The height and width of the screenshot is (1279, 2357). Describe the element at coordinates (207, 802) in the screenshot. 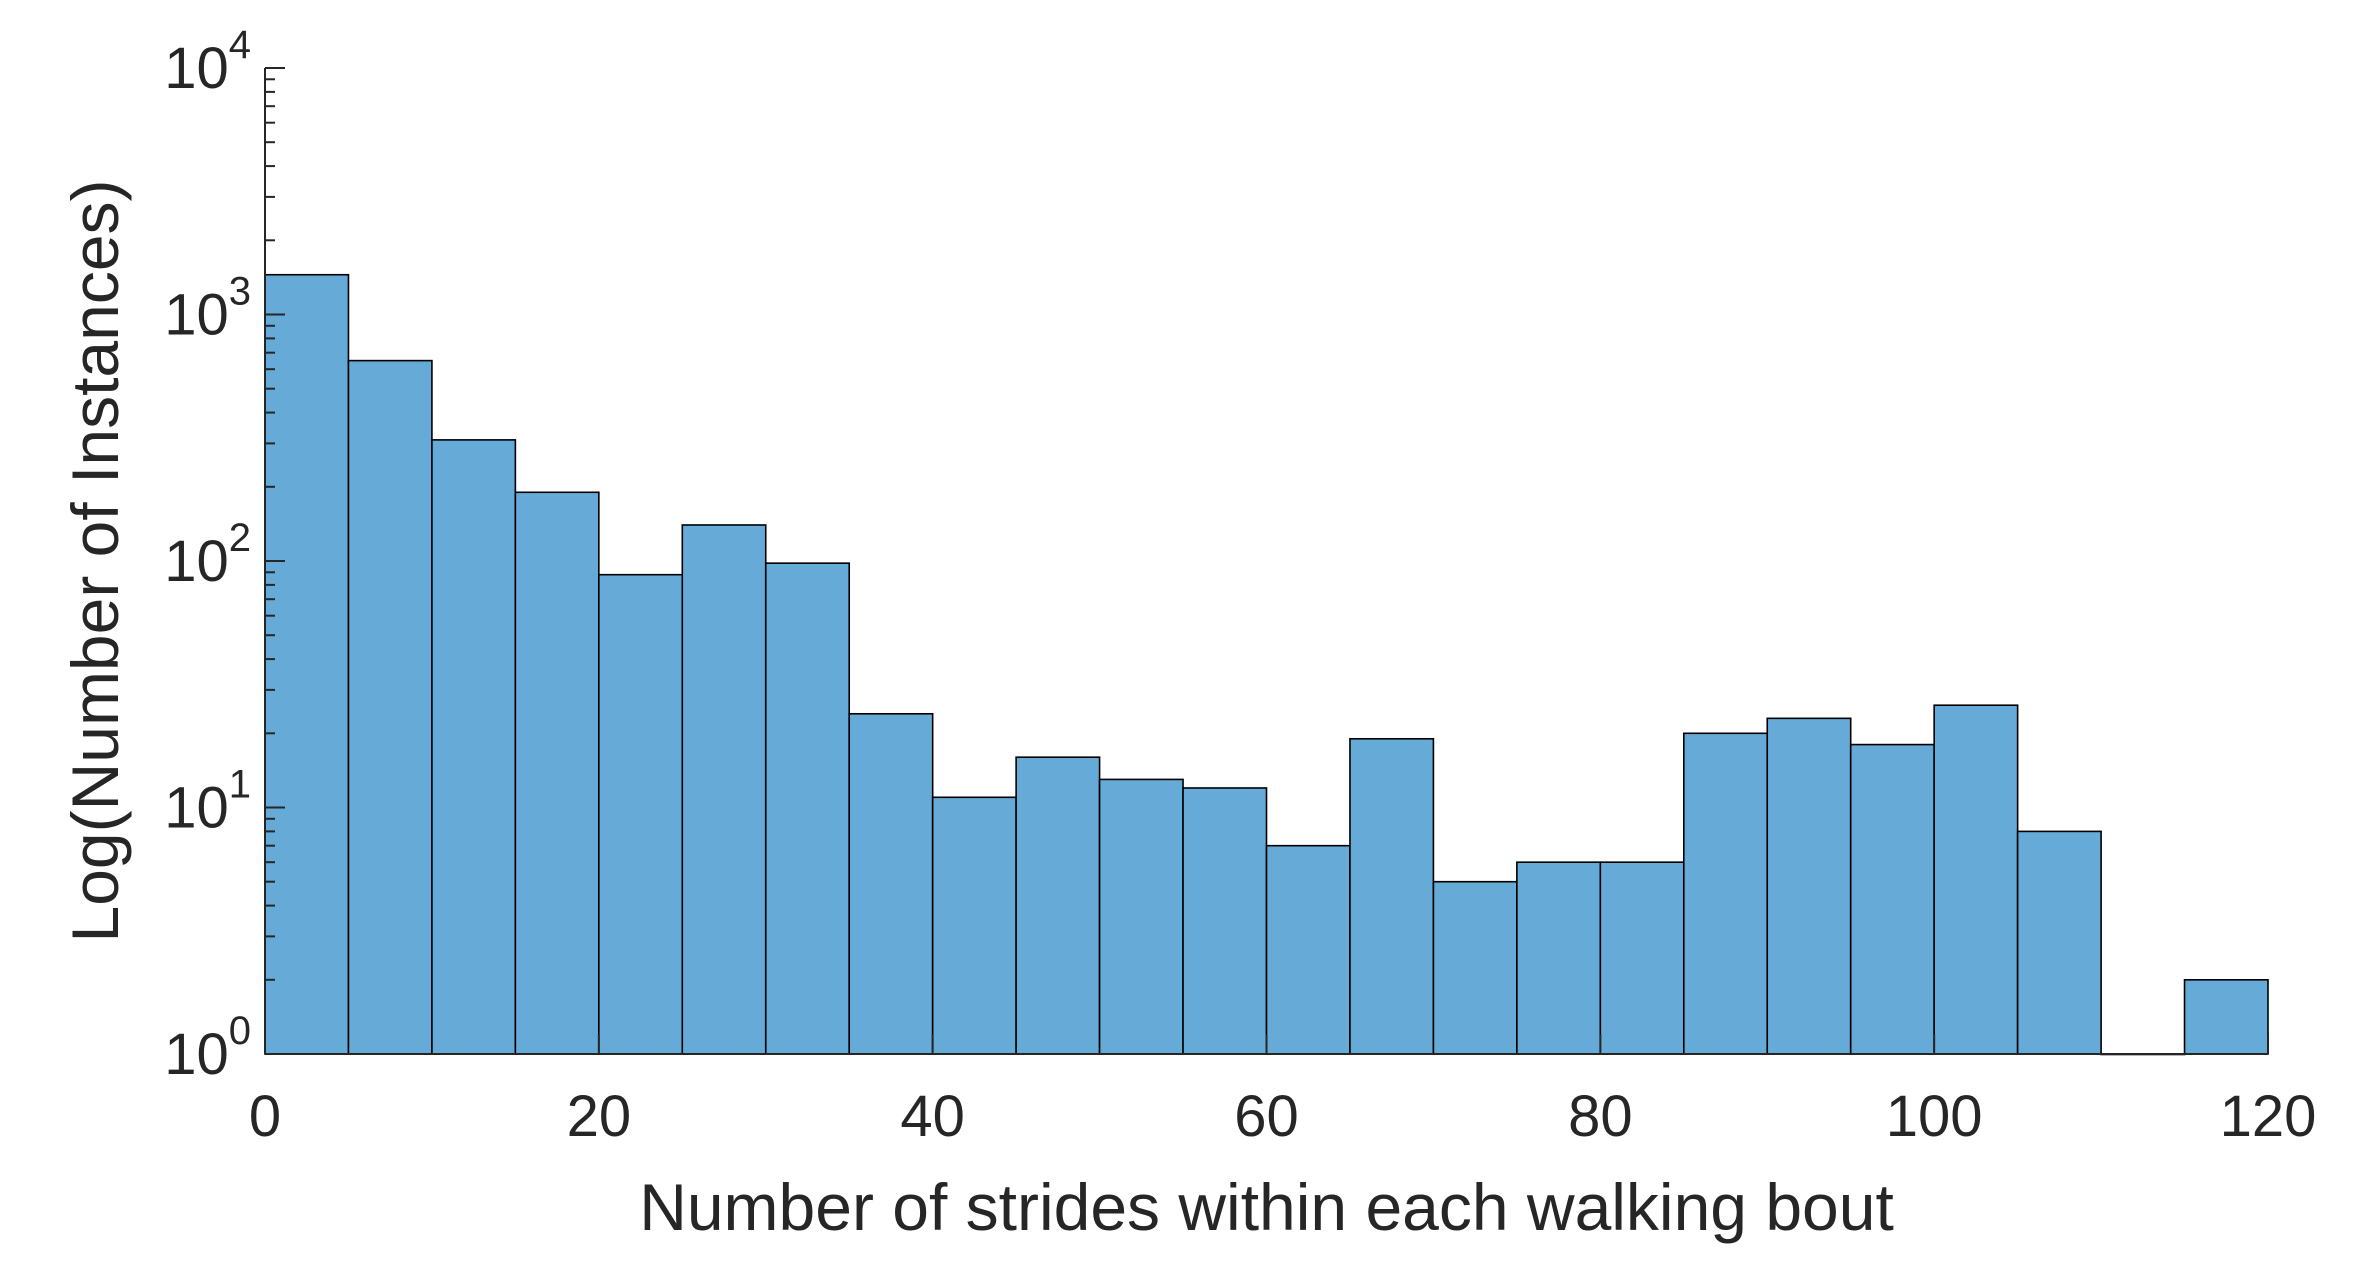

I see `y-tick-label: 10¹` at that location.